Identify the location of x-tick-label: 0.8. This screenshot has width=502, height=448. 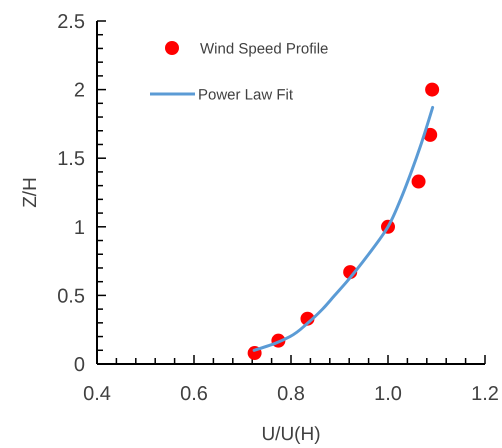
(291, 394).